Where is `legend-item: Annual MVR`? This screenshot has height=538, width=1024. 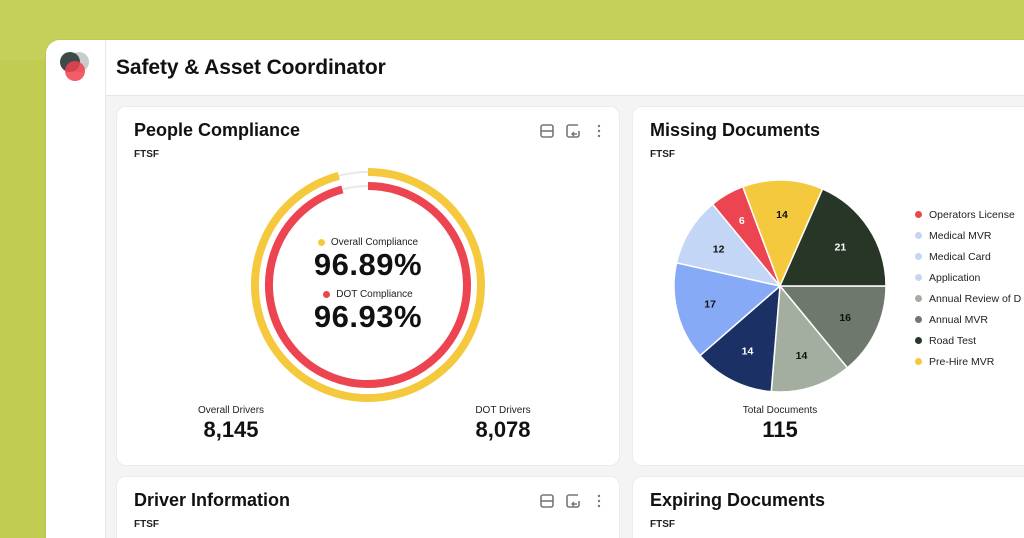 legend-item: Annual MVR is located at coordinates (968, 319).